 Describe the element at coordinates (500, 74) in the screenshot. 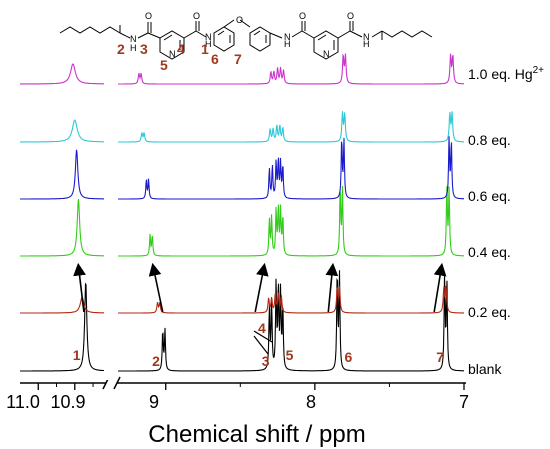

I see `trace-label-1.0-text: 1.0 eq. Hg` at that location.